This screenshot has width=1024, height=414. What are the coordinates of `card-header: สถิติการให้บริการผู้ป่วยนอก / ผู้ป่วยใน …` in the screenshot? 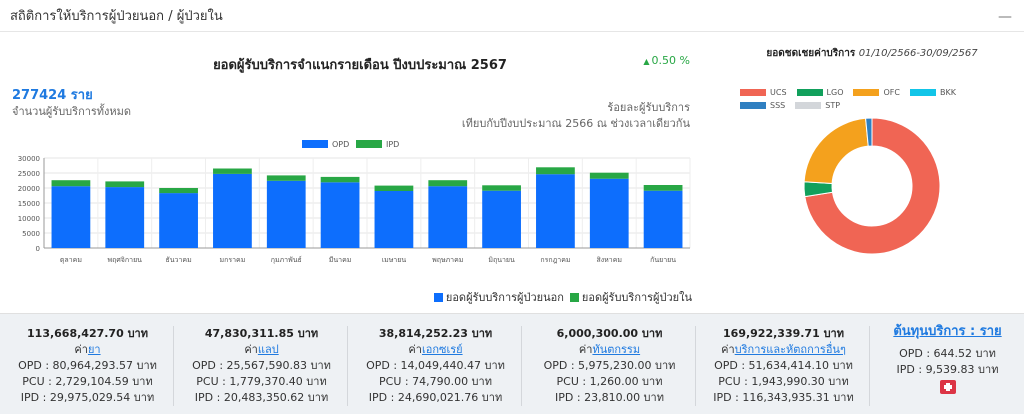 It's located at (512, 16).